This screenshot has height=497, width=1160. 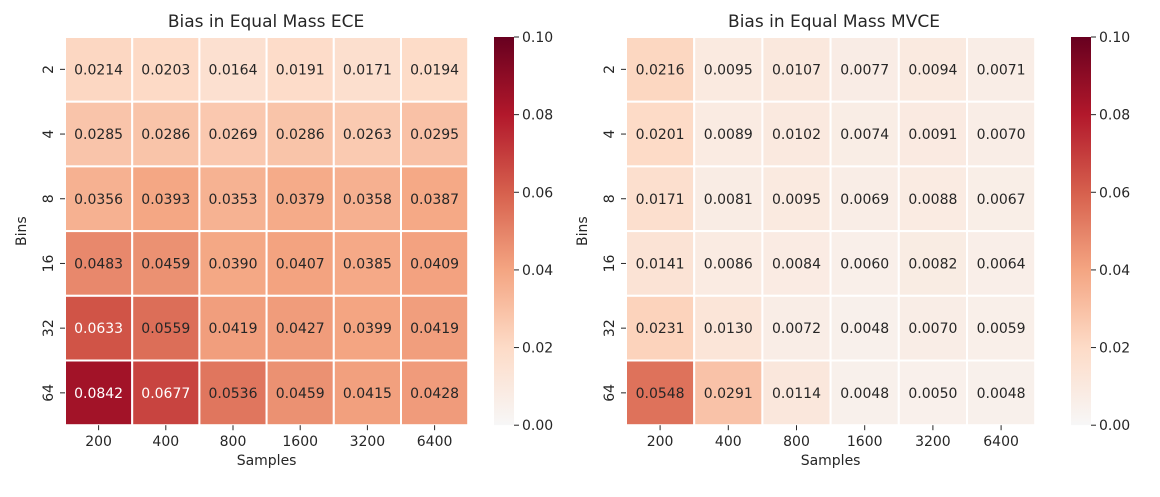 I want to click on chart-title: Bias in Equal Mass MVCE, so click(x=834, y=22).